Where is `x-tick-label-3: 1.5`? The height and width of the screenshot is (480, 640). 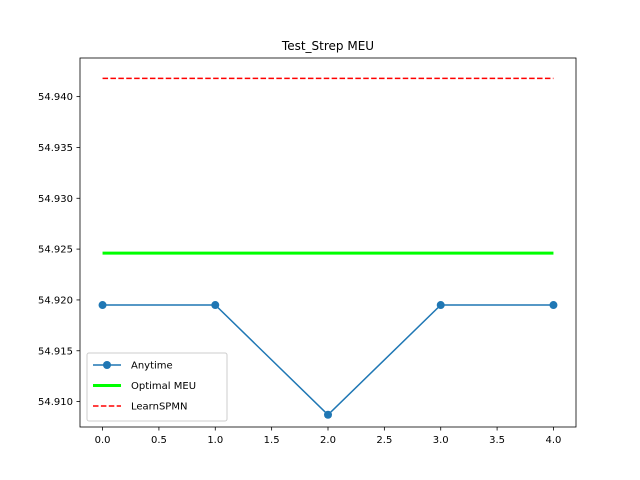 x-tick-label-3: 1.5 is located at coordinates (272, 440).